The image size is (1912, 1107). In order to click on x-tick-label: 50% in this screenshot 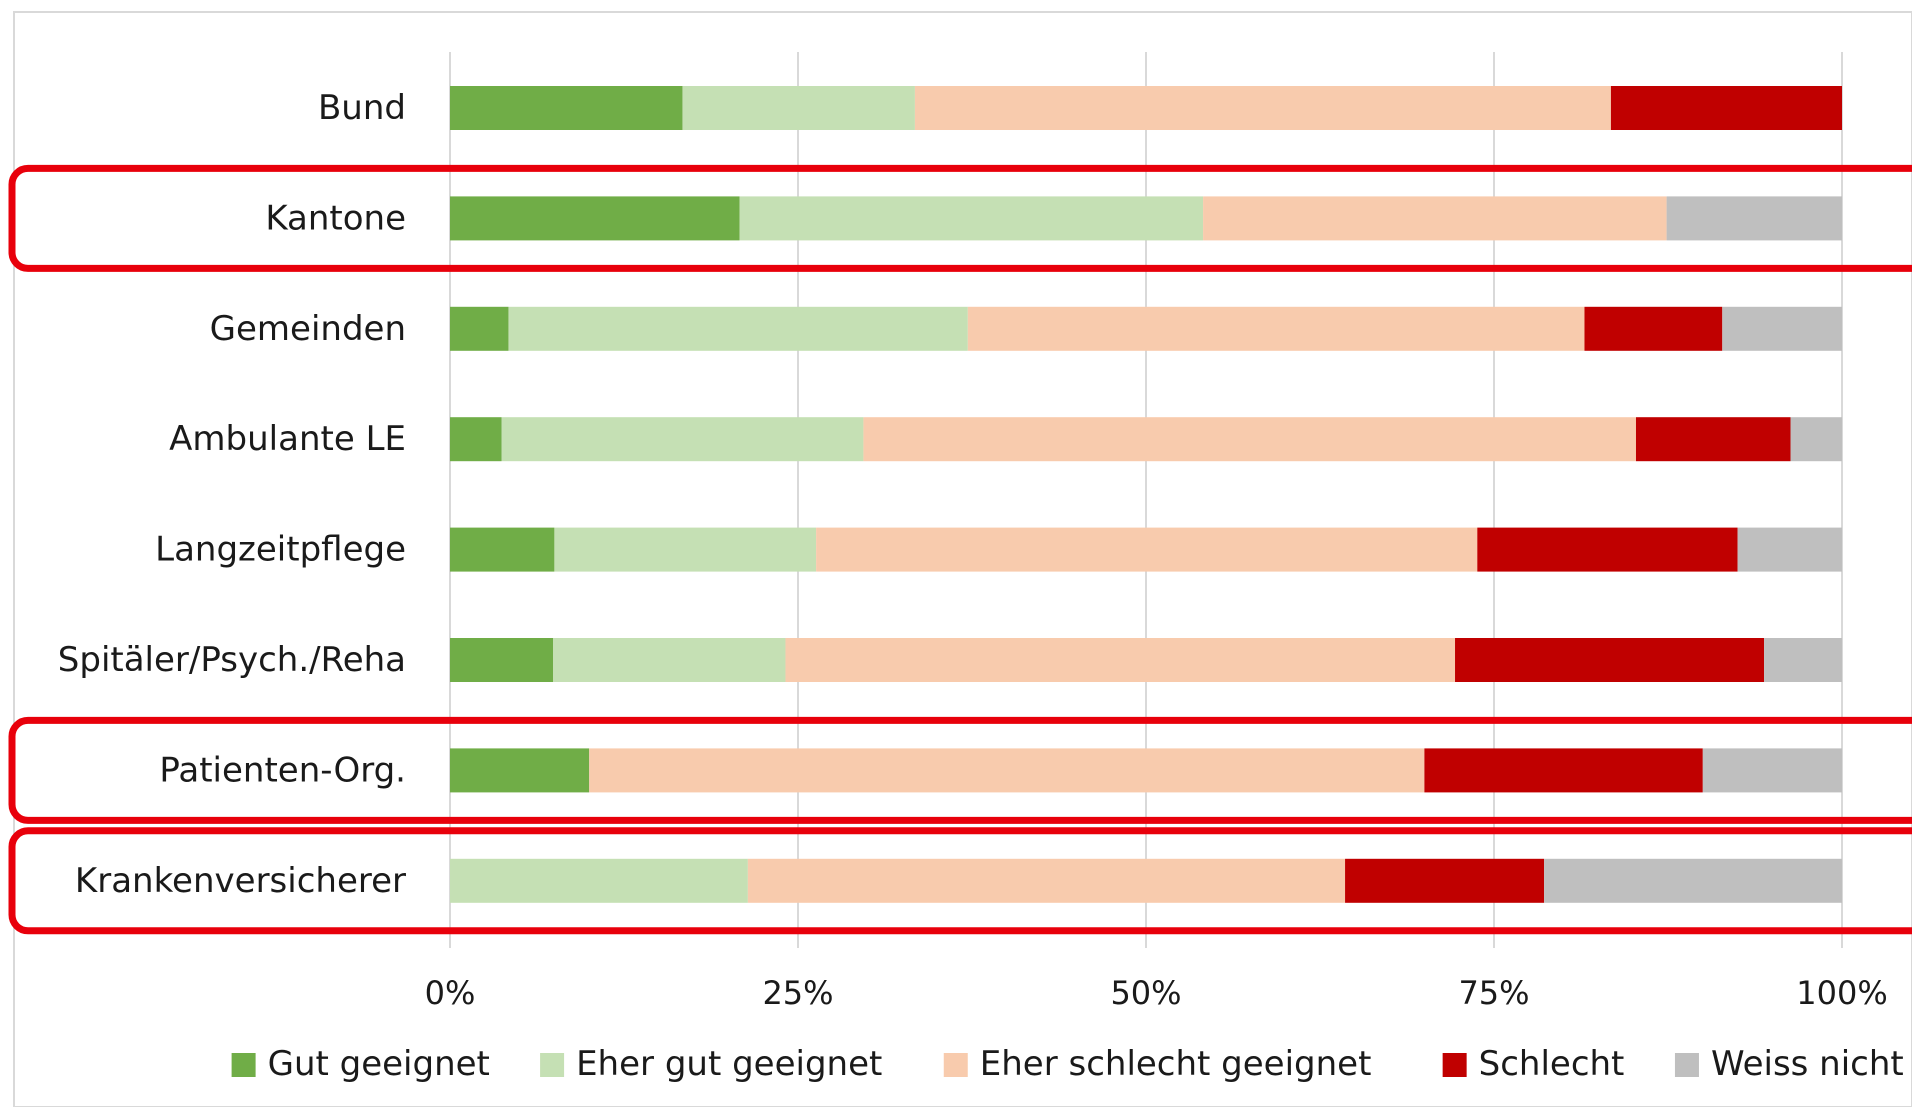, I will do `click(1145, 993)`.